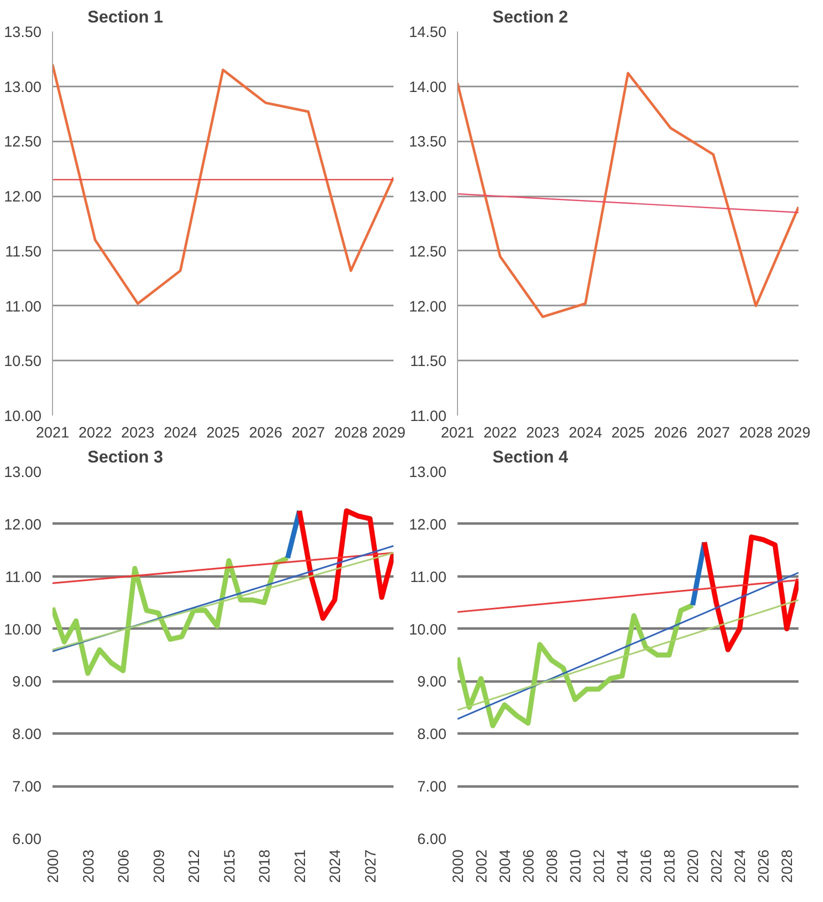  Describe the element at coordinates (576, 866) in the screenshot. I see `x-tick-label: 2010` at that location.